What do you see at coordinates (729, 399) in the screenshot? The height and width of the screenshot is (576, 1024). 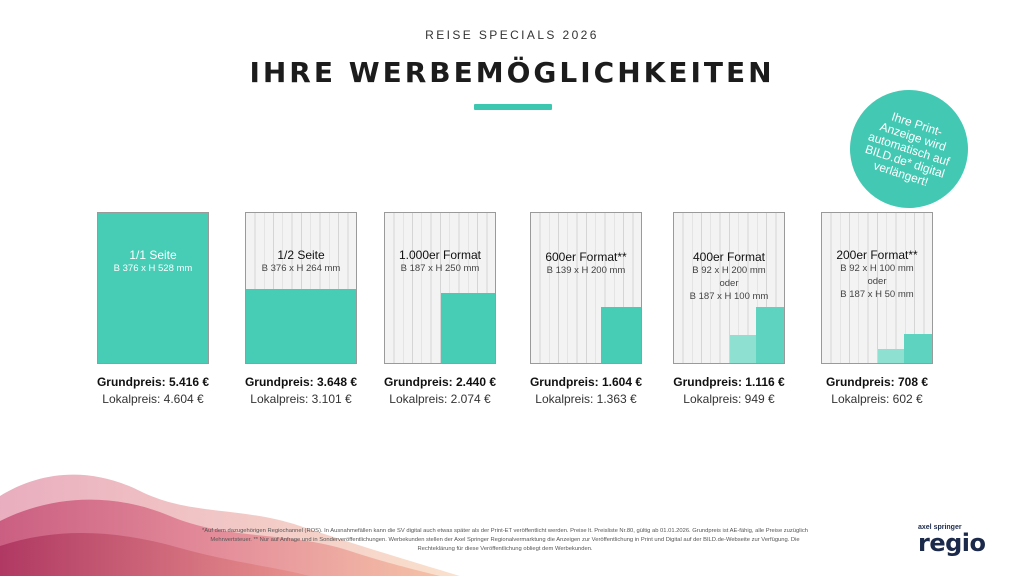 I see `lokalpreis: Lokalpreis: 949 €` at bounding box center [729, 399].